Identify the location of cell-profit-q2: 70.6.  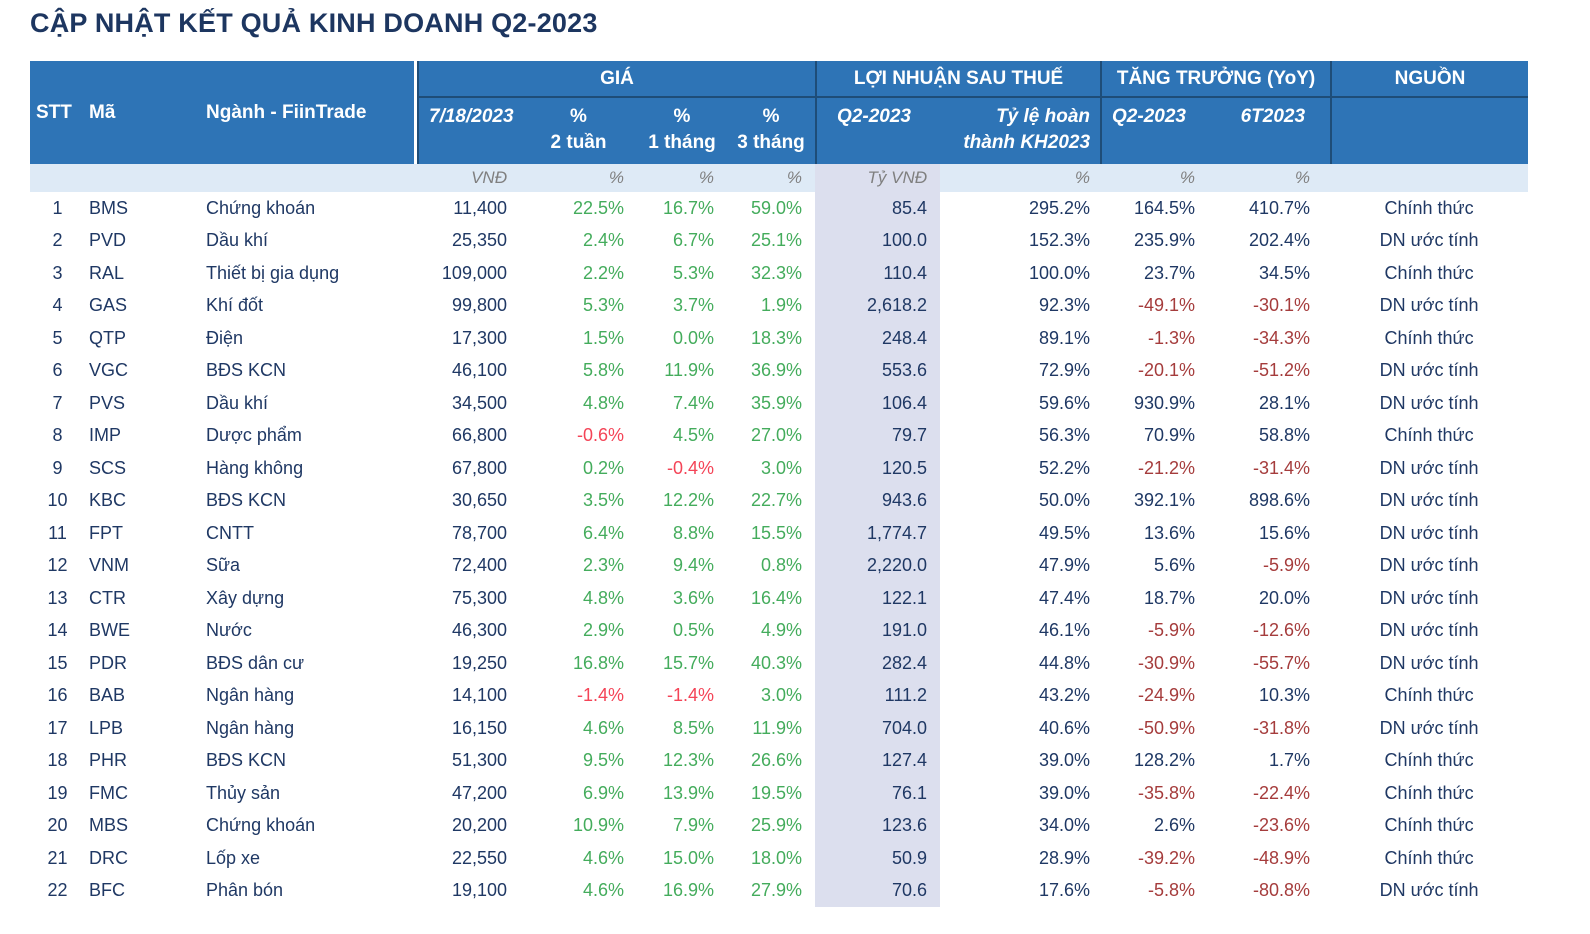
(878, 890).